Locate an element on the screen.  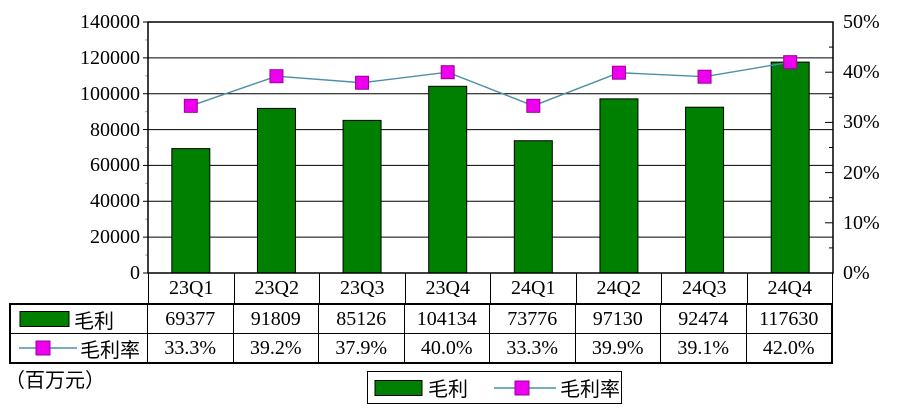
left-axis-tick-label: 80000 is located at coordinates (115, 129).